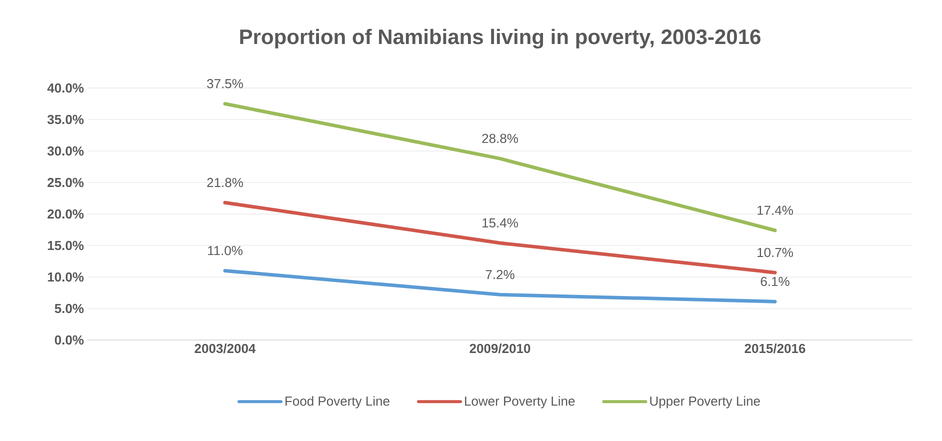 The height and width of the screenshot is (441, 942). I want to click on data-label: 21.8%, so click(225, 183).